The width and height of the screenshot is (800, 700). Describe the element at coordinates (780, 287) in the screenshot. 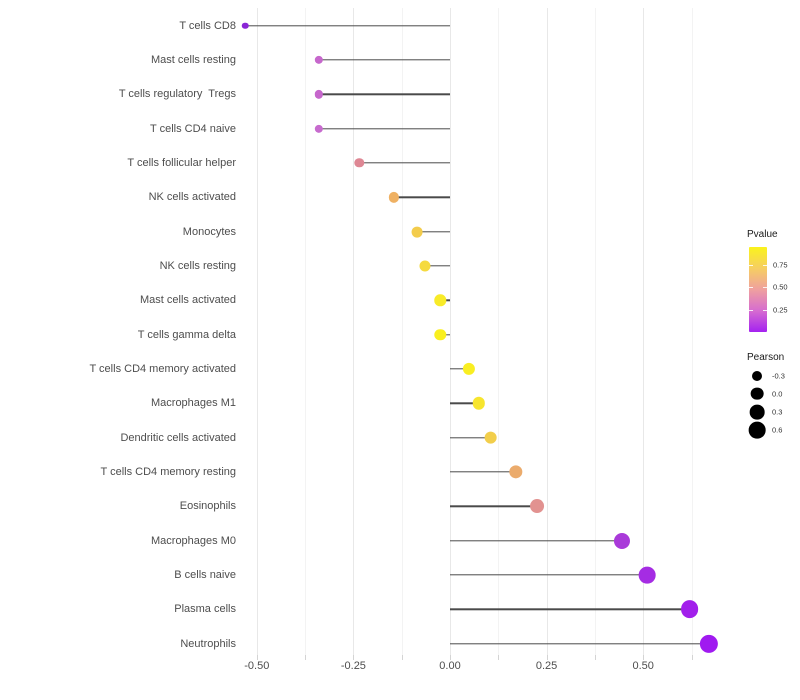

I see `pvalue-tick-label: 0.50` at that location.